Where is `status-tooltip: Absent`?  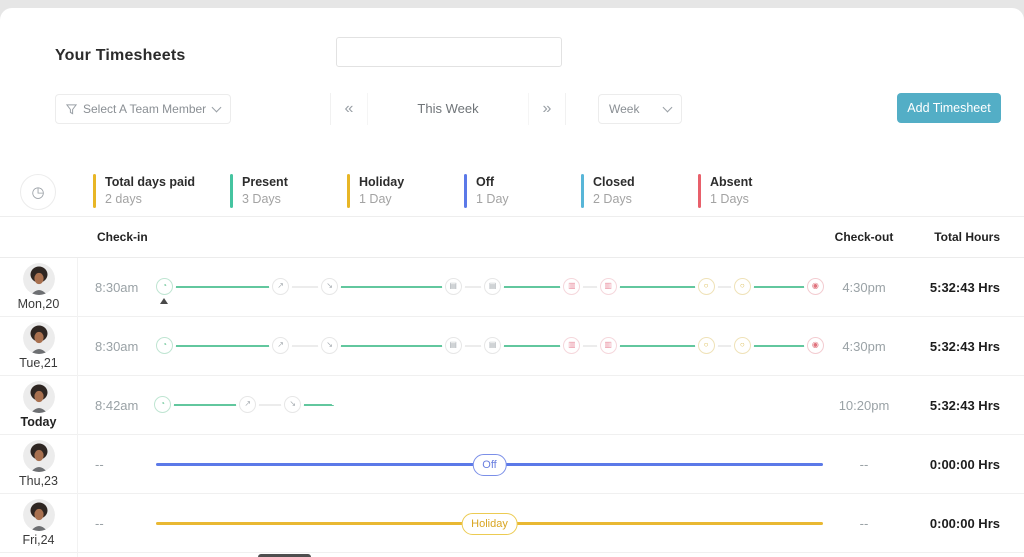 status-tooltip: Absent is located at coordinates (284, 555).